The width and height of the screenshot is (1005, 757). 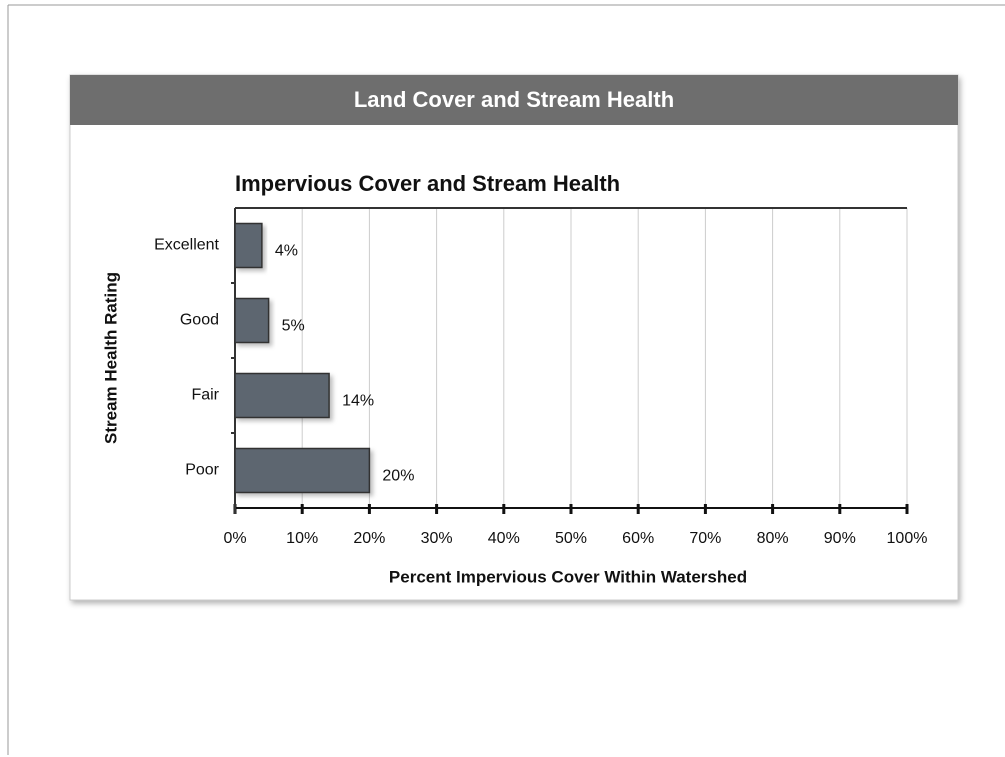 I want to click on panel-title: Land Cover and Stream Health, so click(x=514, y=99).